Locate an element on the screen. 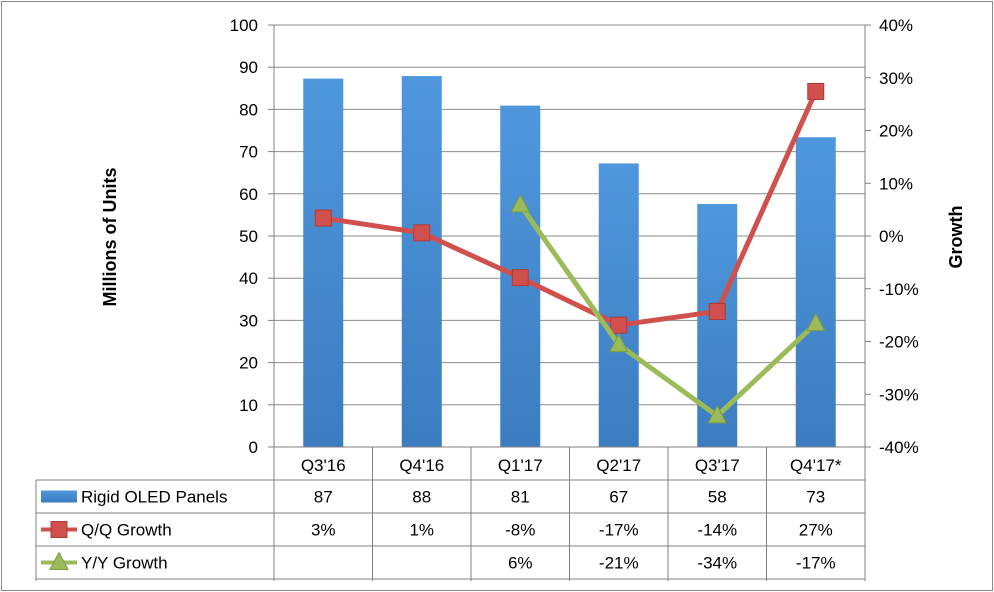 The image size is (994, 592). table-cell: 87 is located at coordinates (323, 497).